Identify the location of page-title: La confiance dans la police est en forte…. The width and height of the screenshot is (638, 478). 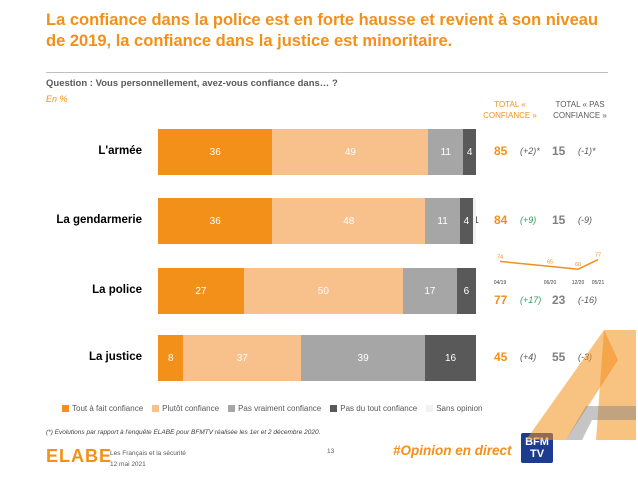
(322, 30).